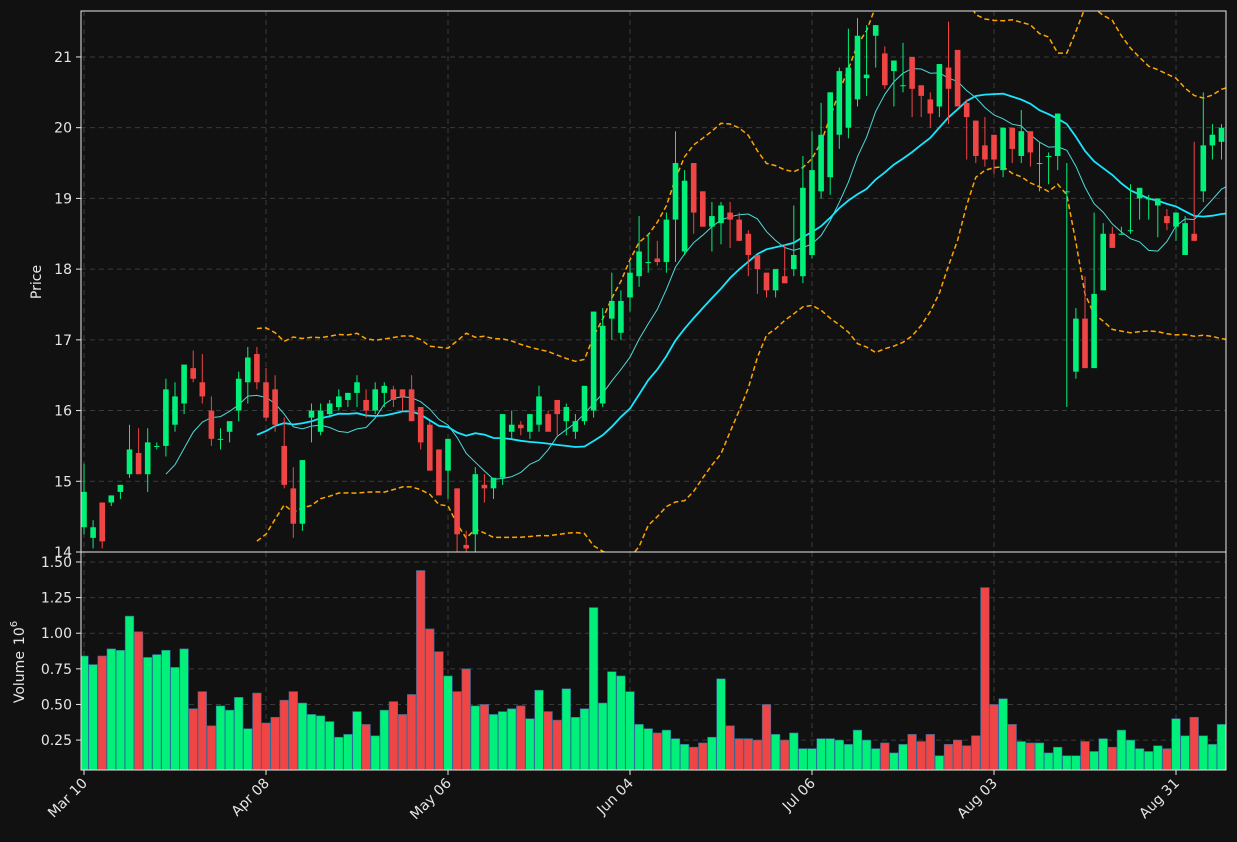  Describe the element at coordinates (56, 705) in the screenshot. I see `volume-tick-label: 0.50` at that location.